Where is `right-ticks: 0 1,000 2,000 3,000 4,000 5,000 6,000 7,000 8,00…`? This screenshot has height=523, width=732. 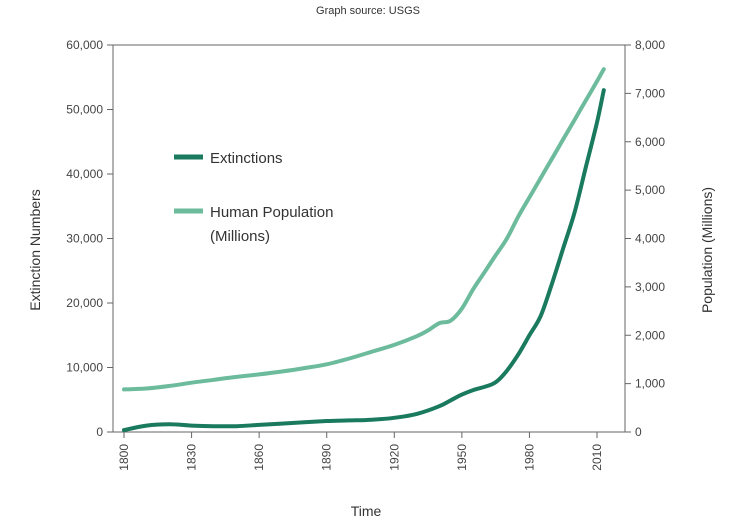 right-ticks: 0 1,000 2,000 3,000 4,000 5,000 6,000 7,000 8,00… is located at coordinates (645, 238).